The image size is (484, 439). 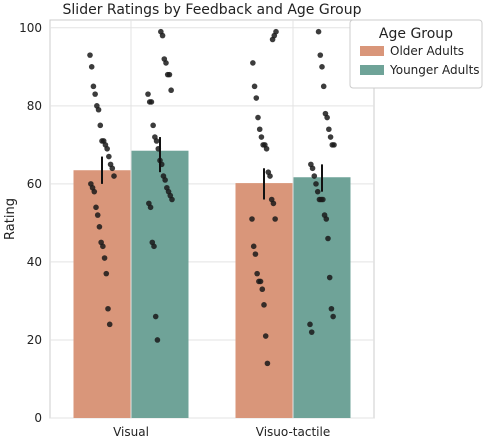 I want to click on legend: Age Group Older Adults Younger Adults, so click(x=416, y=54).